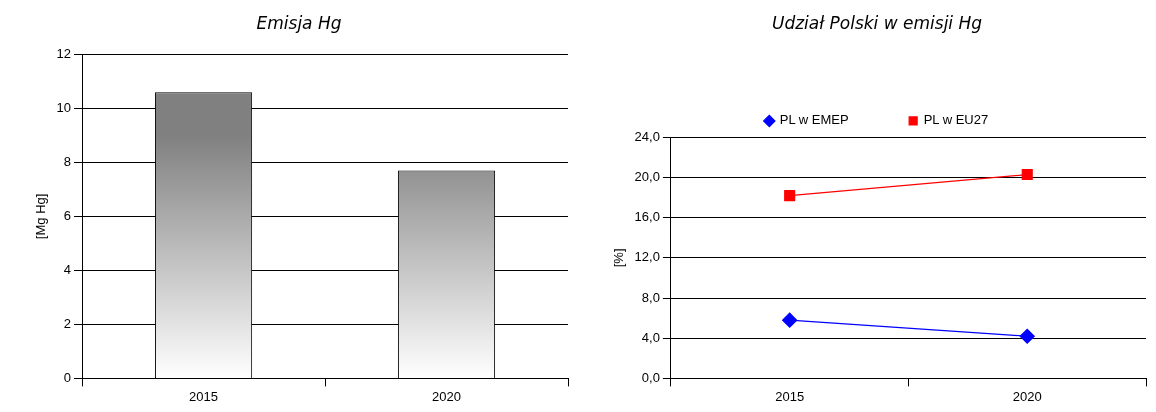 Image resolution: width=1156 pixels, height=412 pixels. Describe the element at coordinates (67, 161) in the screenshot. I see `y-tick-label: 8` at that location.